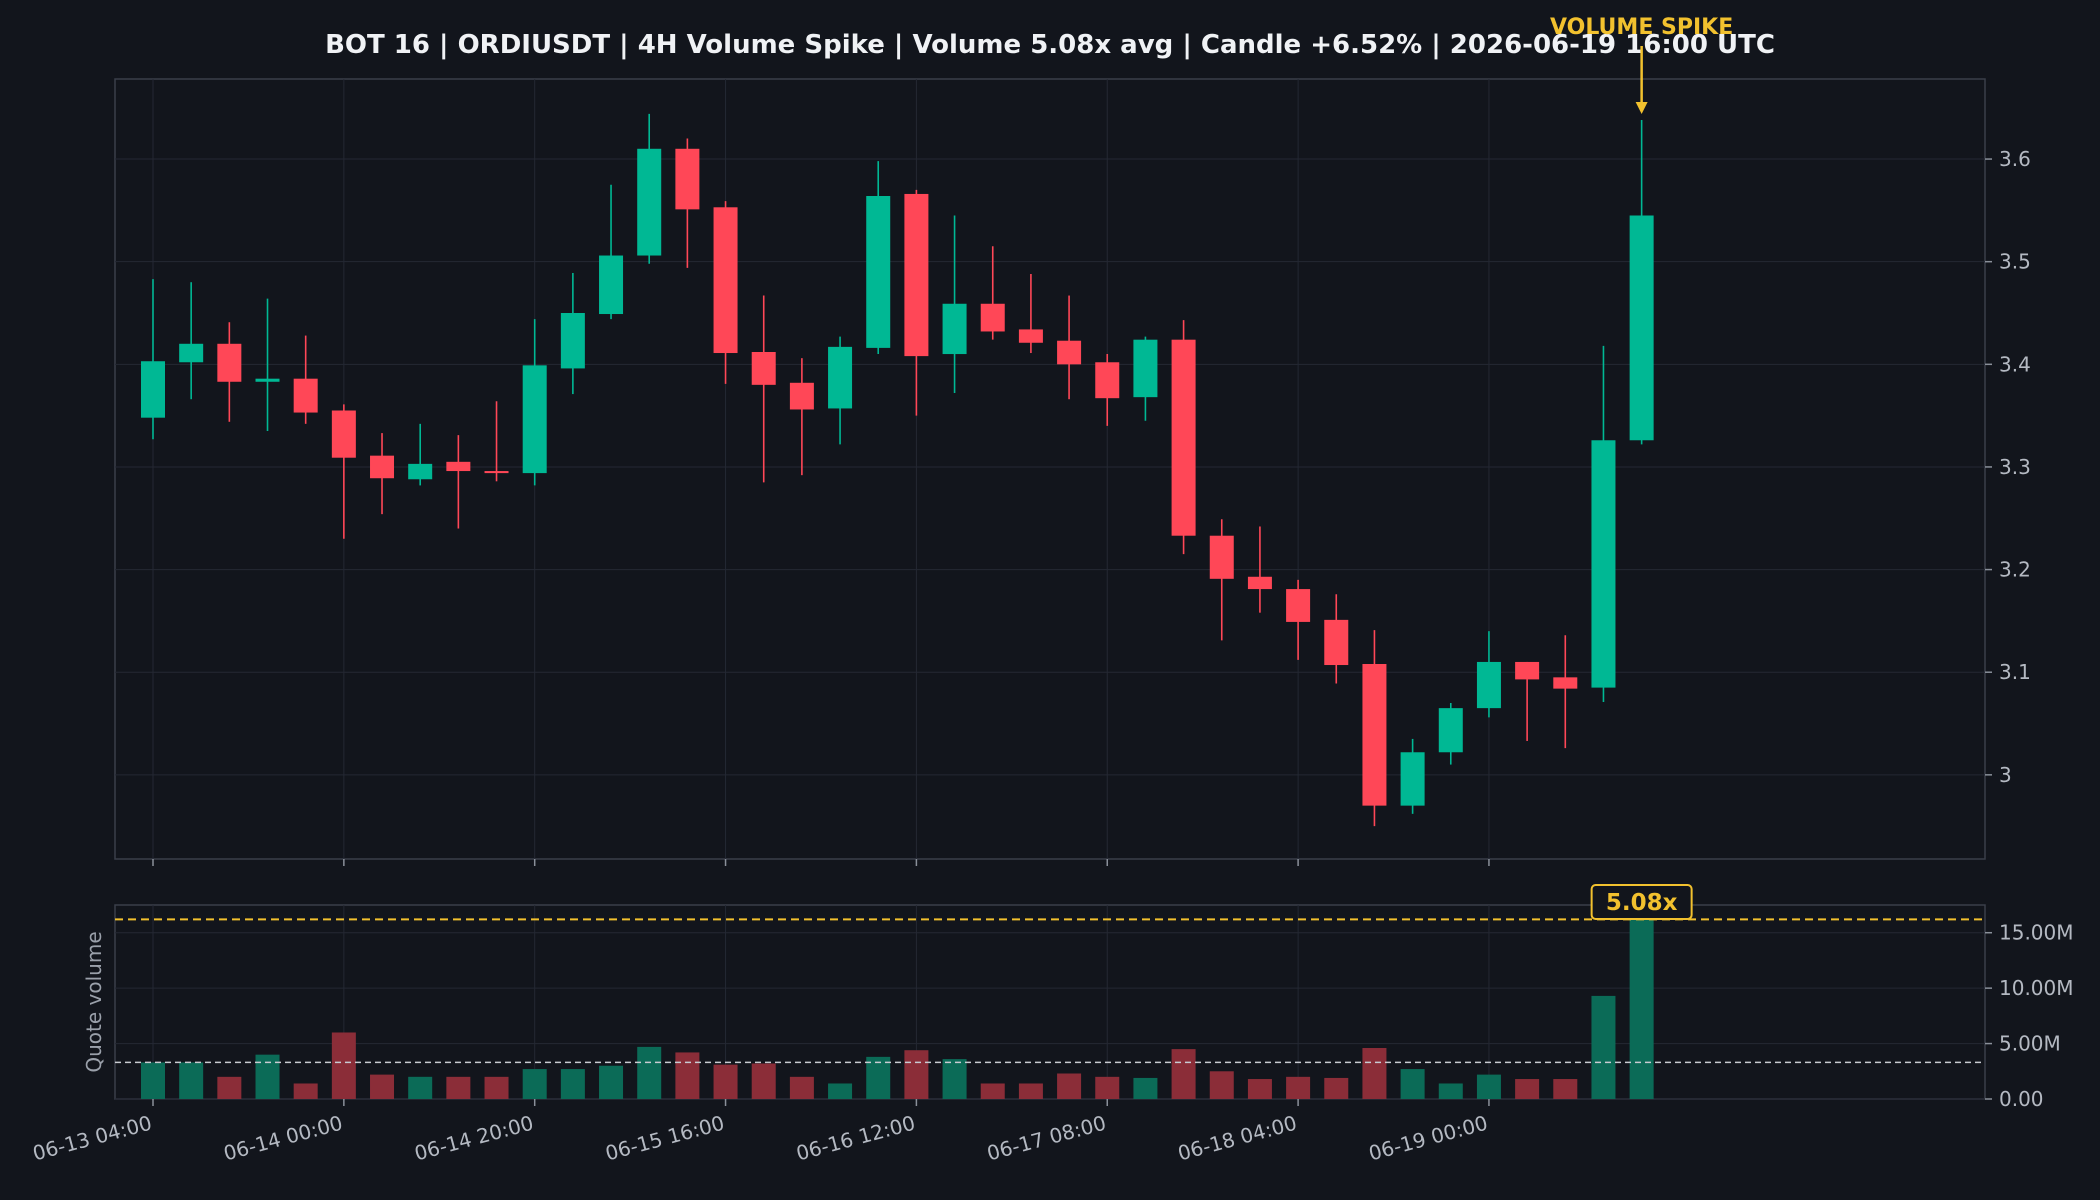  Describe the element at coordinates (1050, 991) in the screenshot. I see `volume-reference-lines` at that location.